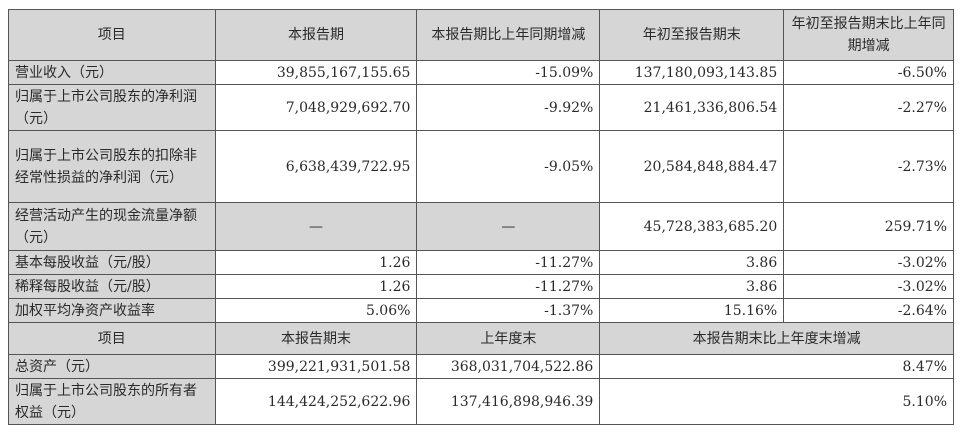  I want to click on header-row: 项目 本报告期末 上年度末 本报告期末比上年度末增减, so click(481, 338).